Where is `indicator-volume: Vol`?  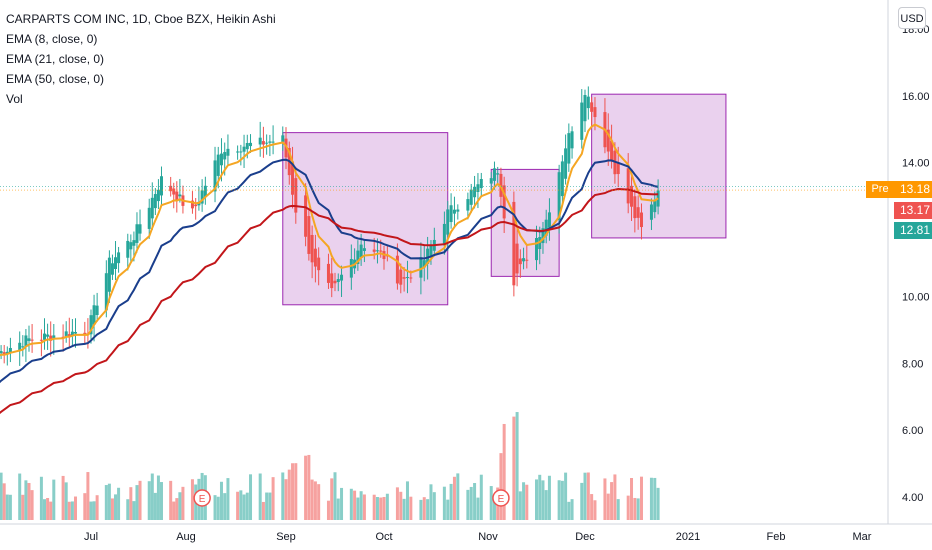 indicator-volume: Vol is located at coordinates (14, 99).